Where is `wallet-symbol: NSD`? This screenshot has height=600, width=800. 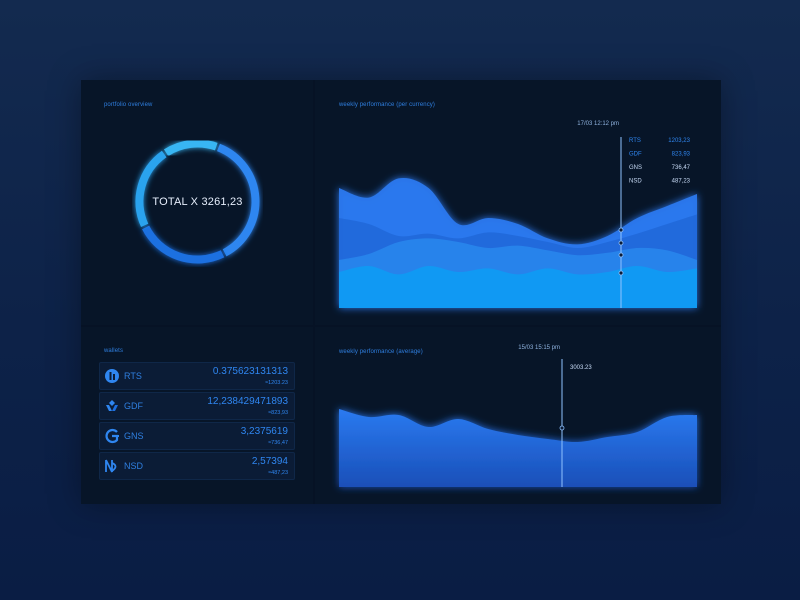
wallet-symbol: NSD is located at coordinates (134, 466).